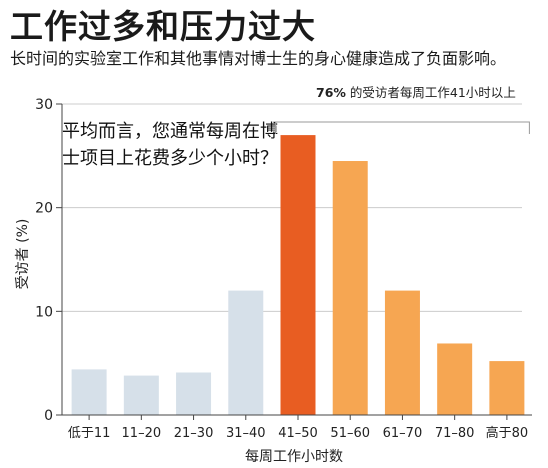  What do you see at coordinates (403, 433) in the screenshot?
I see `x-tick-label: 61–70` at bounding box center [403, 433].